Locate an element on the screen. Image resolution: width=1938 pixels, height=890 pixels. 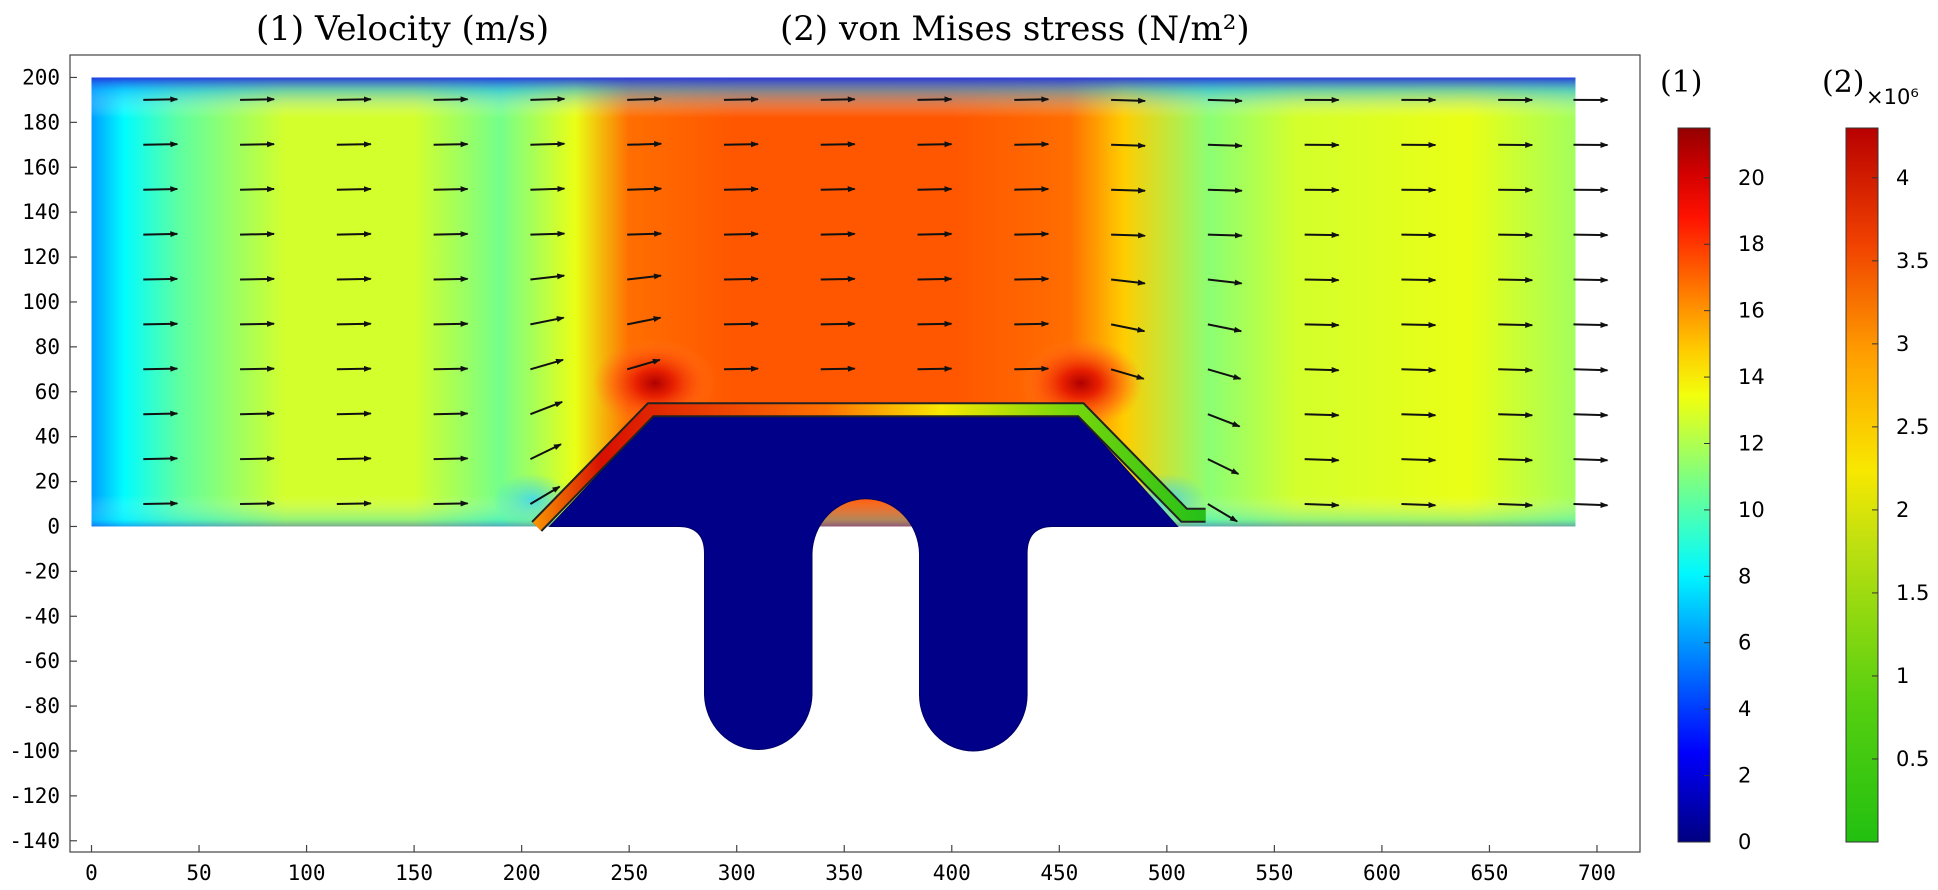
x-tick-label: 600 is located at coordinates (1382, 873).